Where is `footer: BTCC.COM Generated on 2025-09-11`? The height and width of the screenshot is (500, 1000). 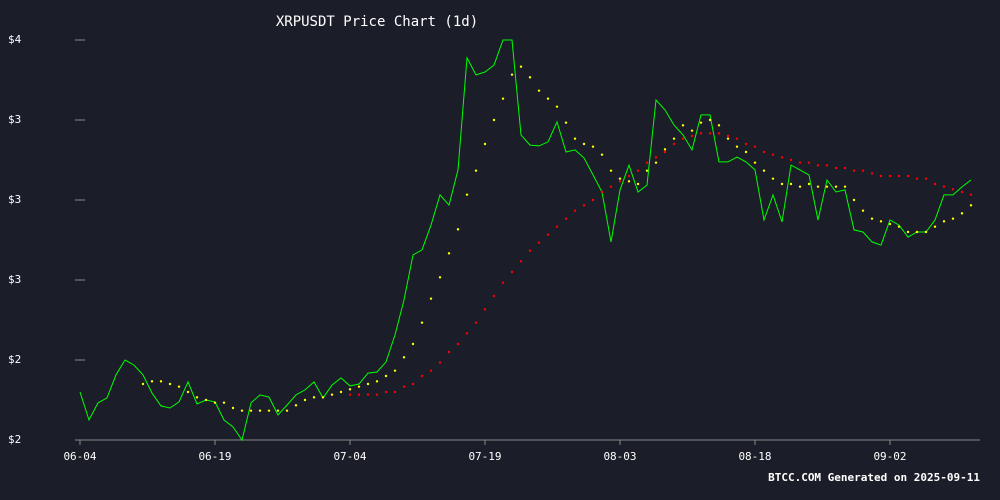
footer: BTCC.COM Generated on 2025-09-11 is located at coordinates (874, 477).